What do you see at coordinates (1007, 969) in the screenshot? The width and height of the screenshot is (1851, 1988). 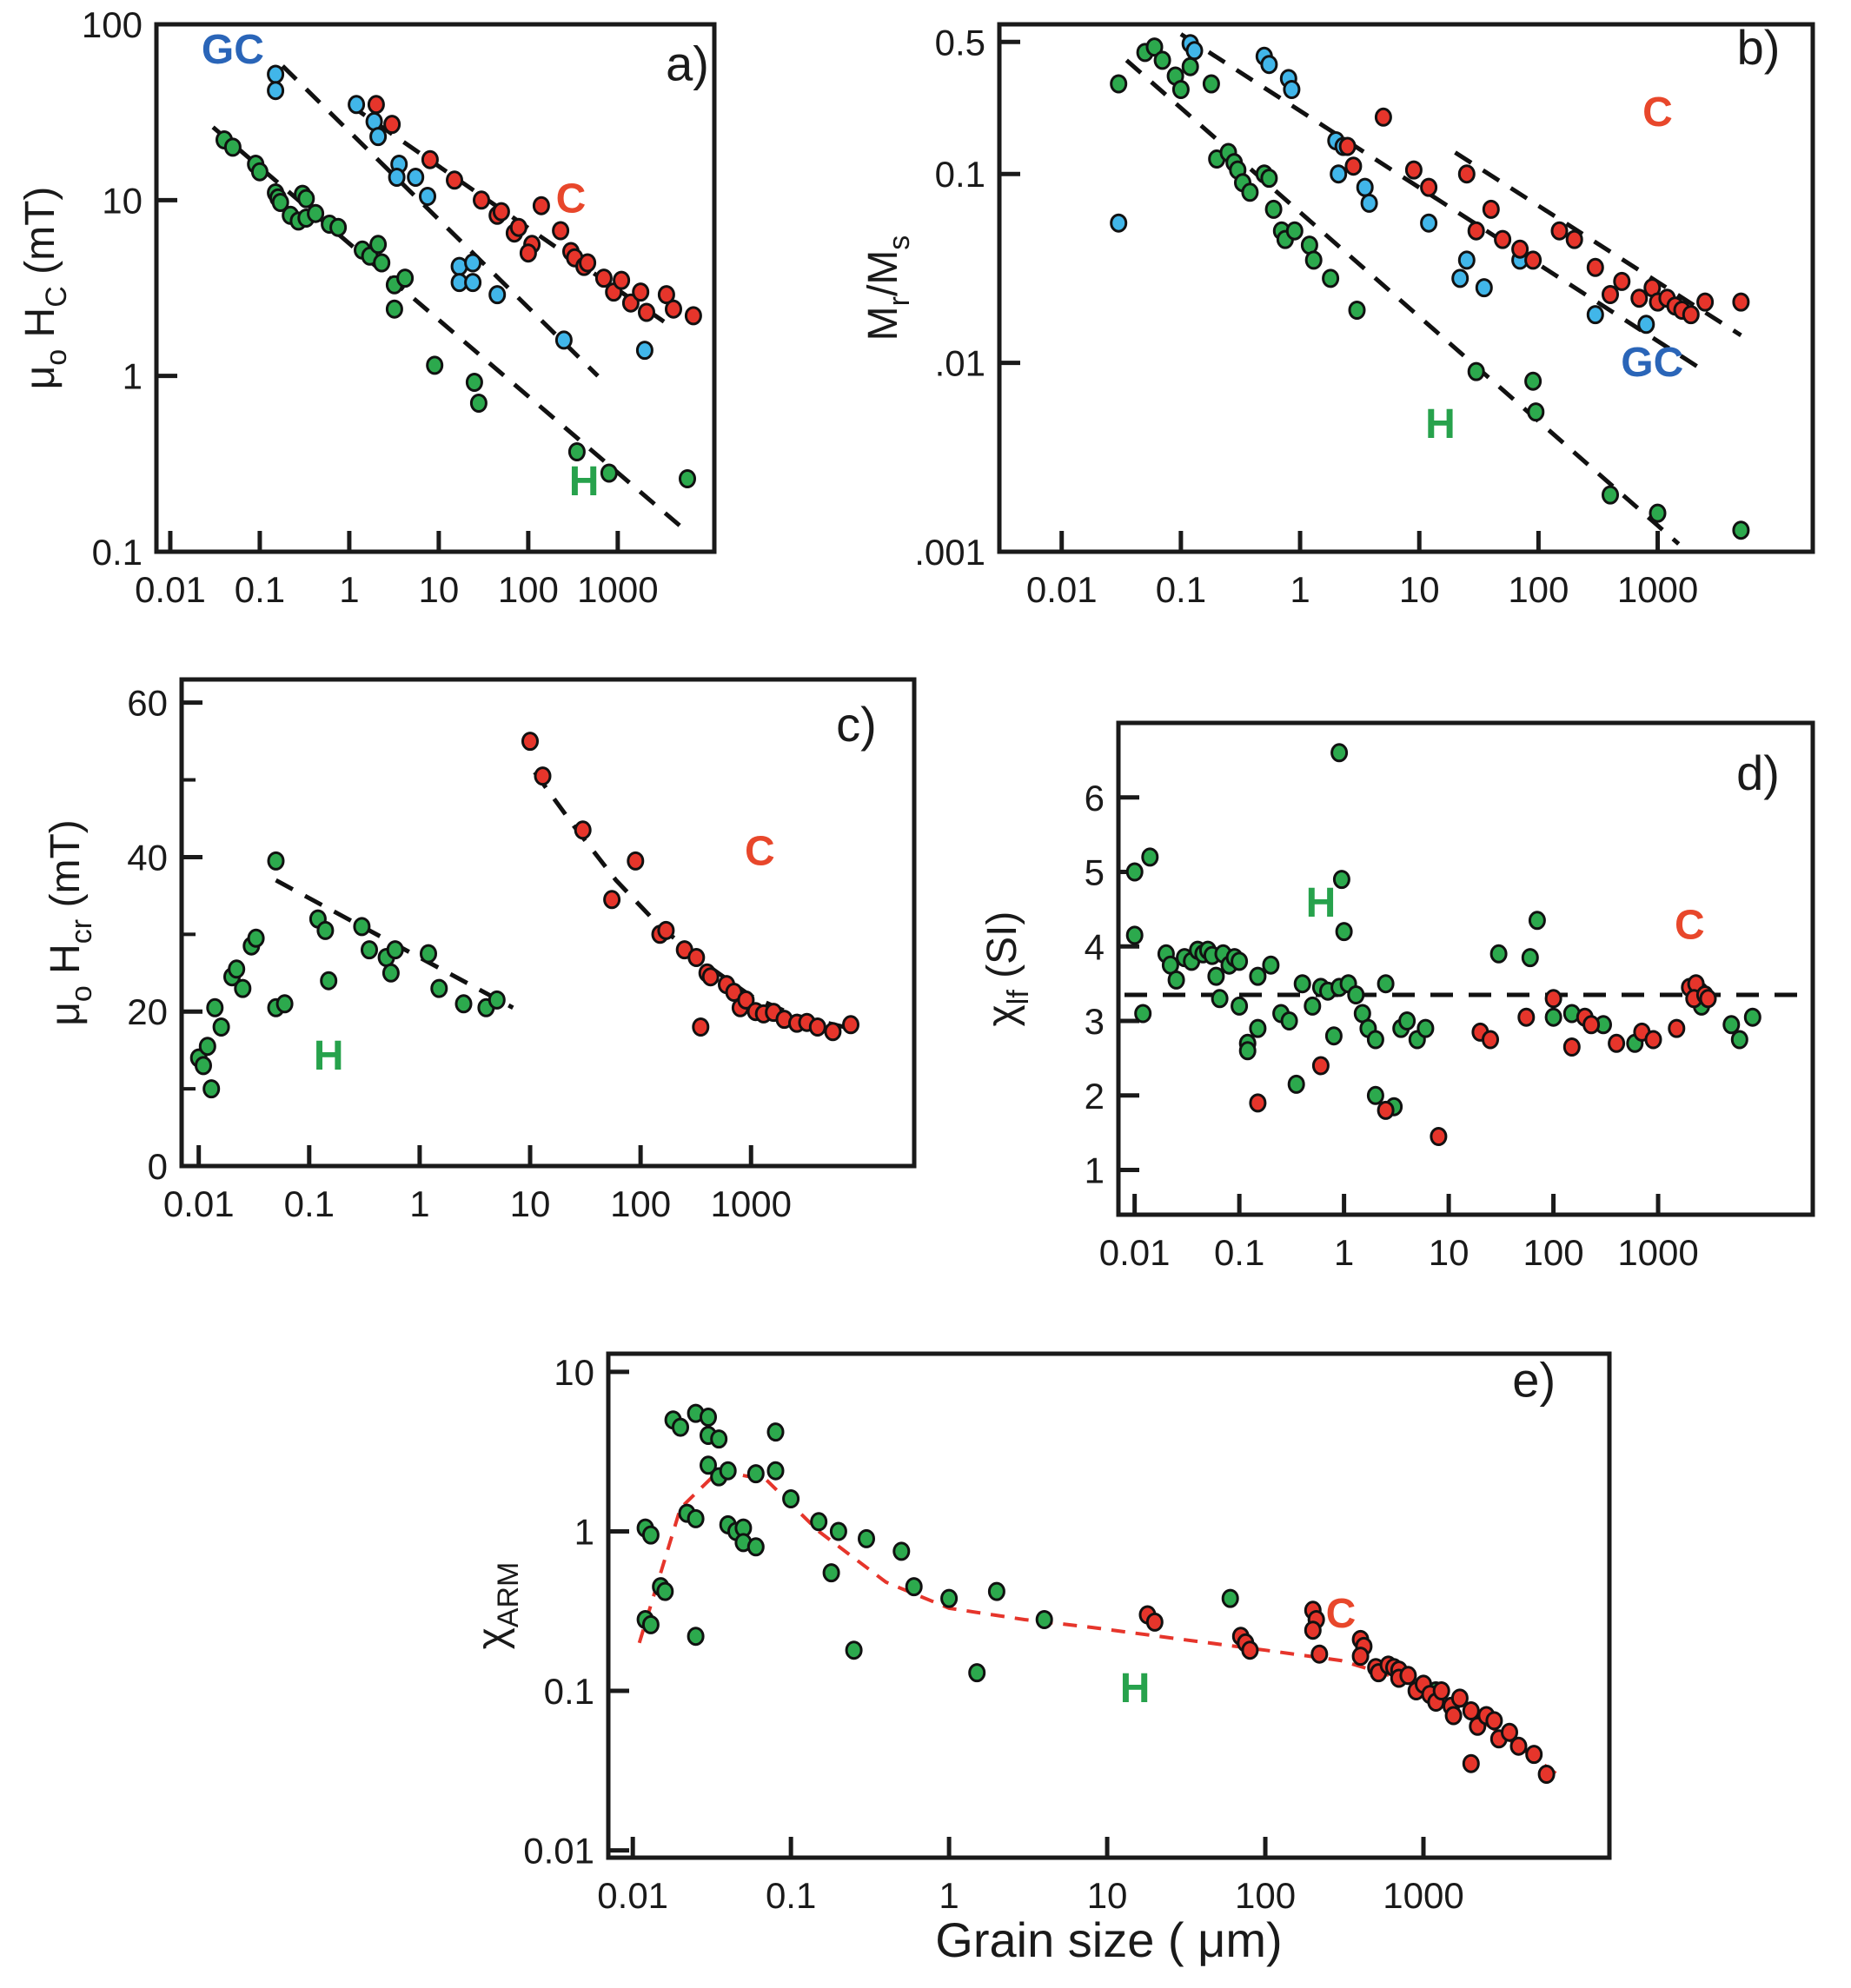 I see `panel-d-y-axis-title: χlf (SI)` at bounding box center [1007, 969].